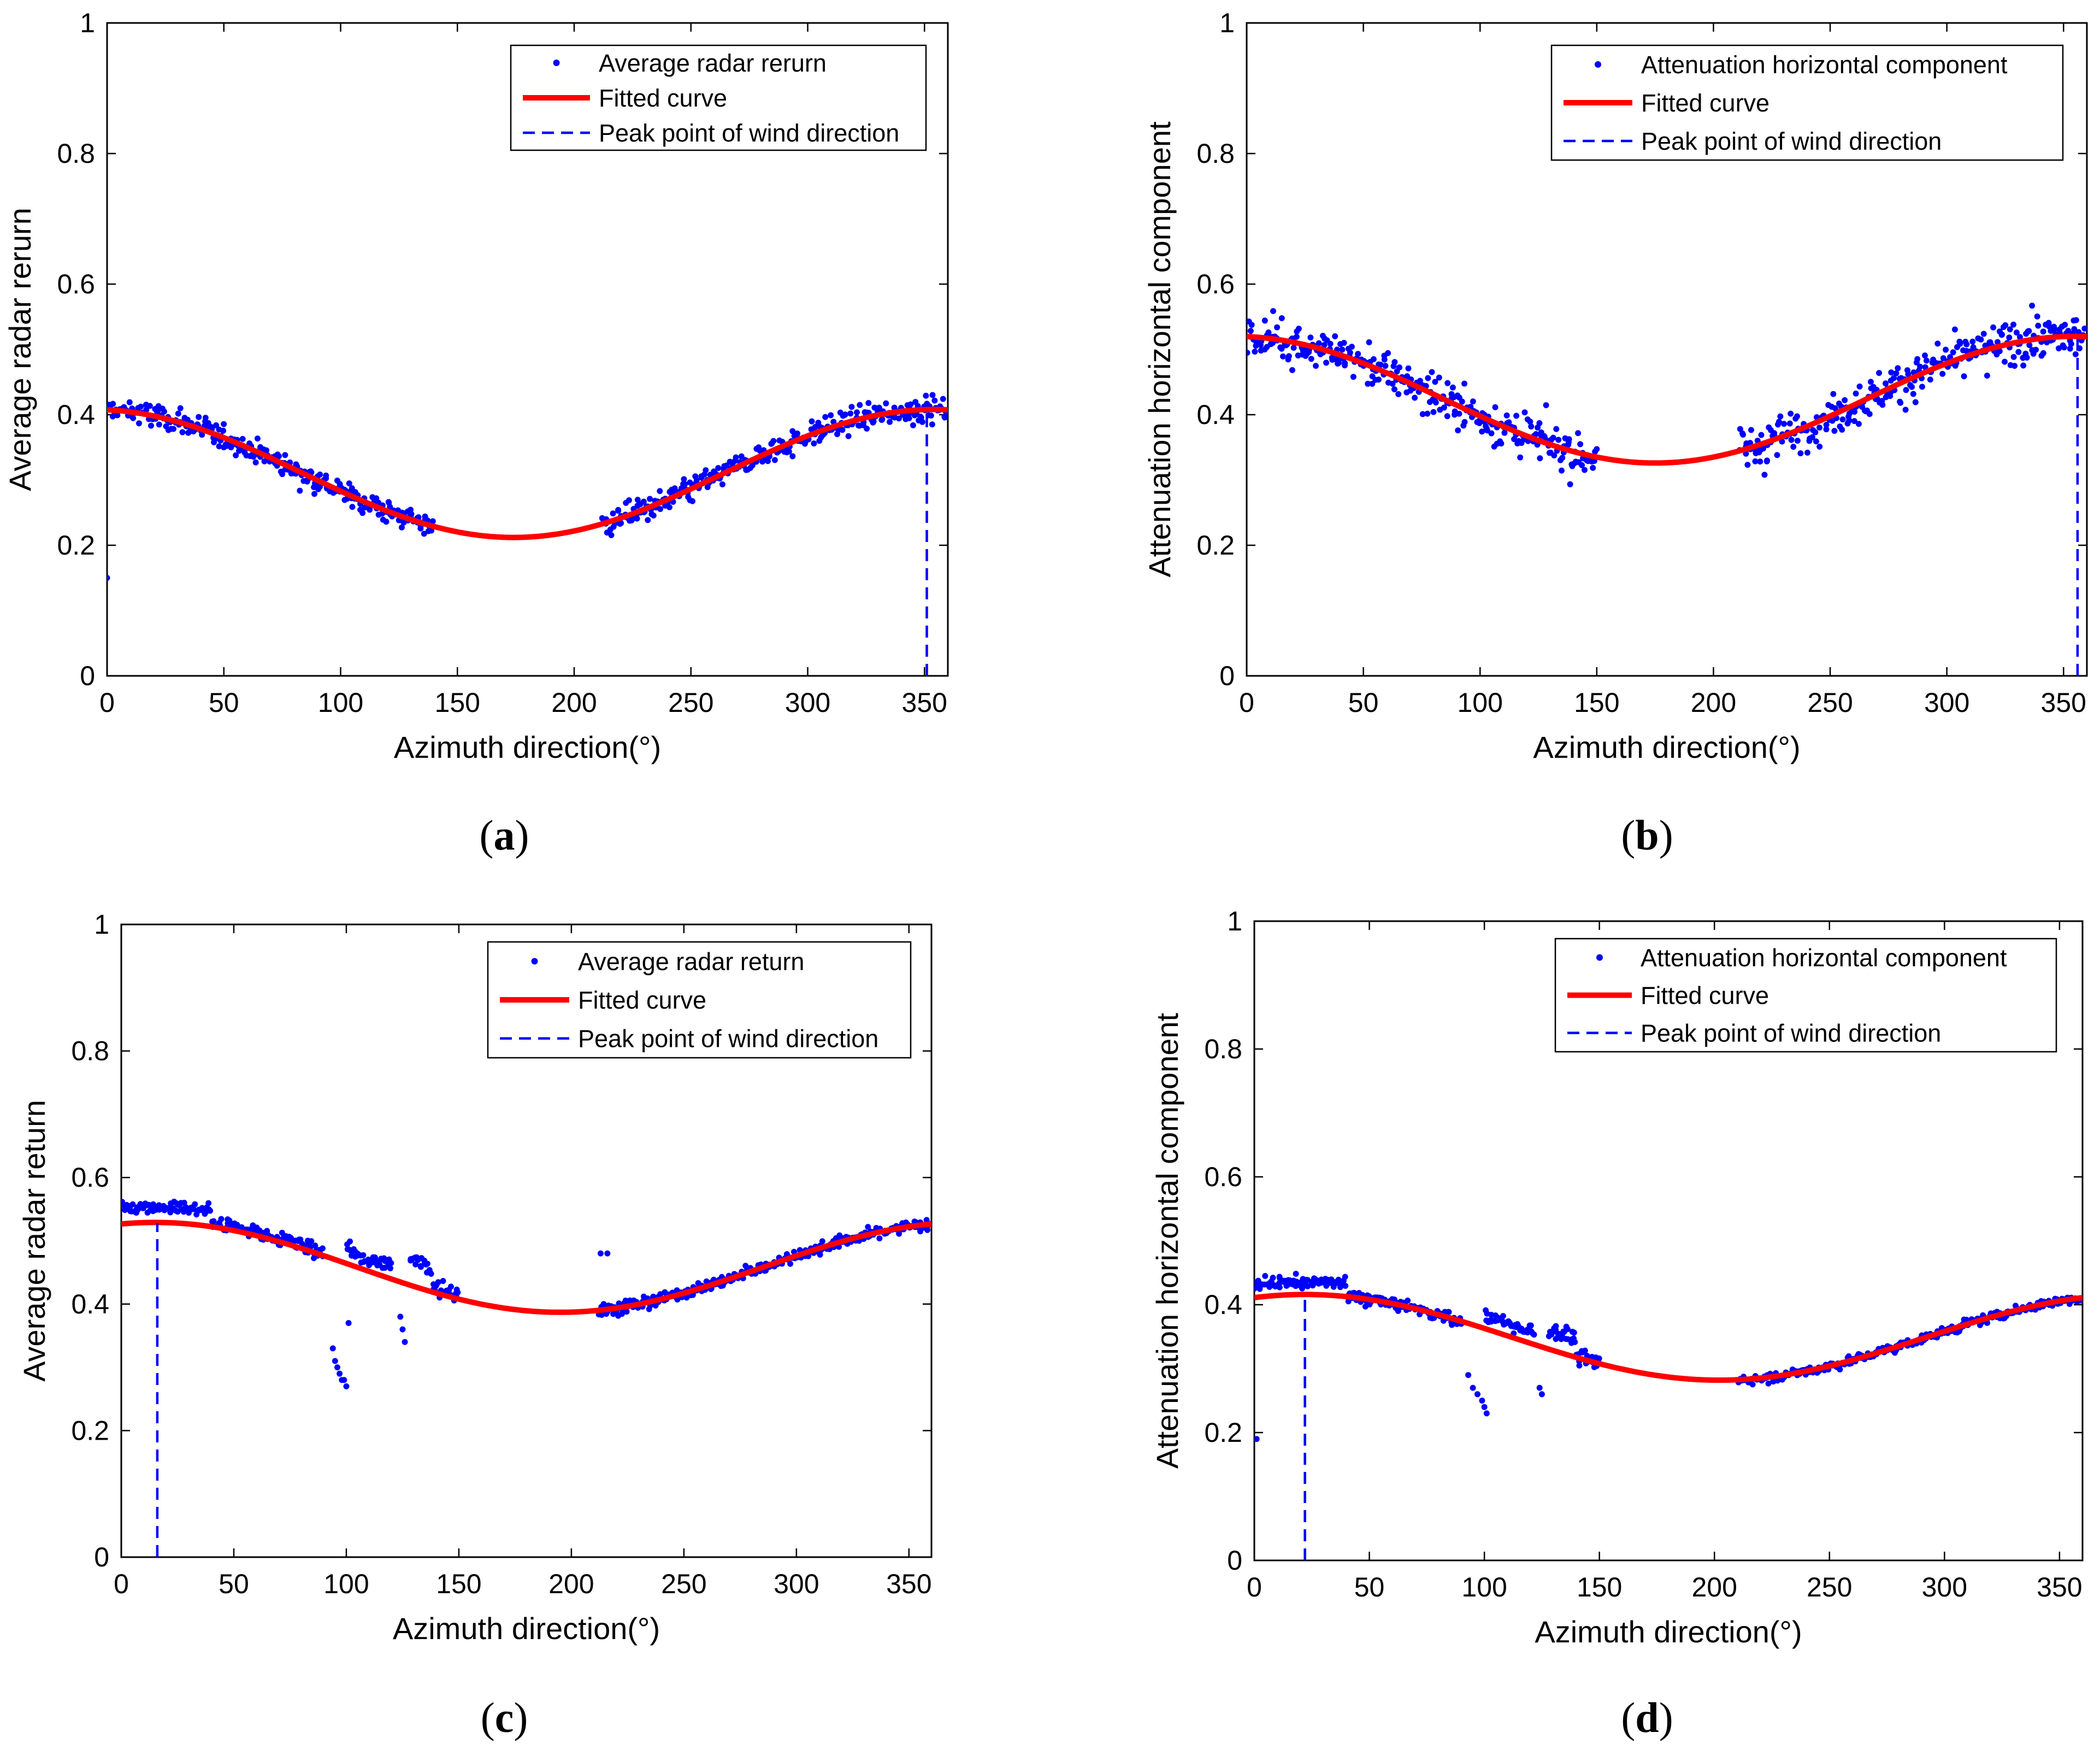  What do you see at coordinates (908, 1584) in the screenshot?
I see `x-tick-label: 350` at bounding box center [908, 1584].